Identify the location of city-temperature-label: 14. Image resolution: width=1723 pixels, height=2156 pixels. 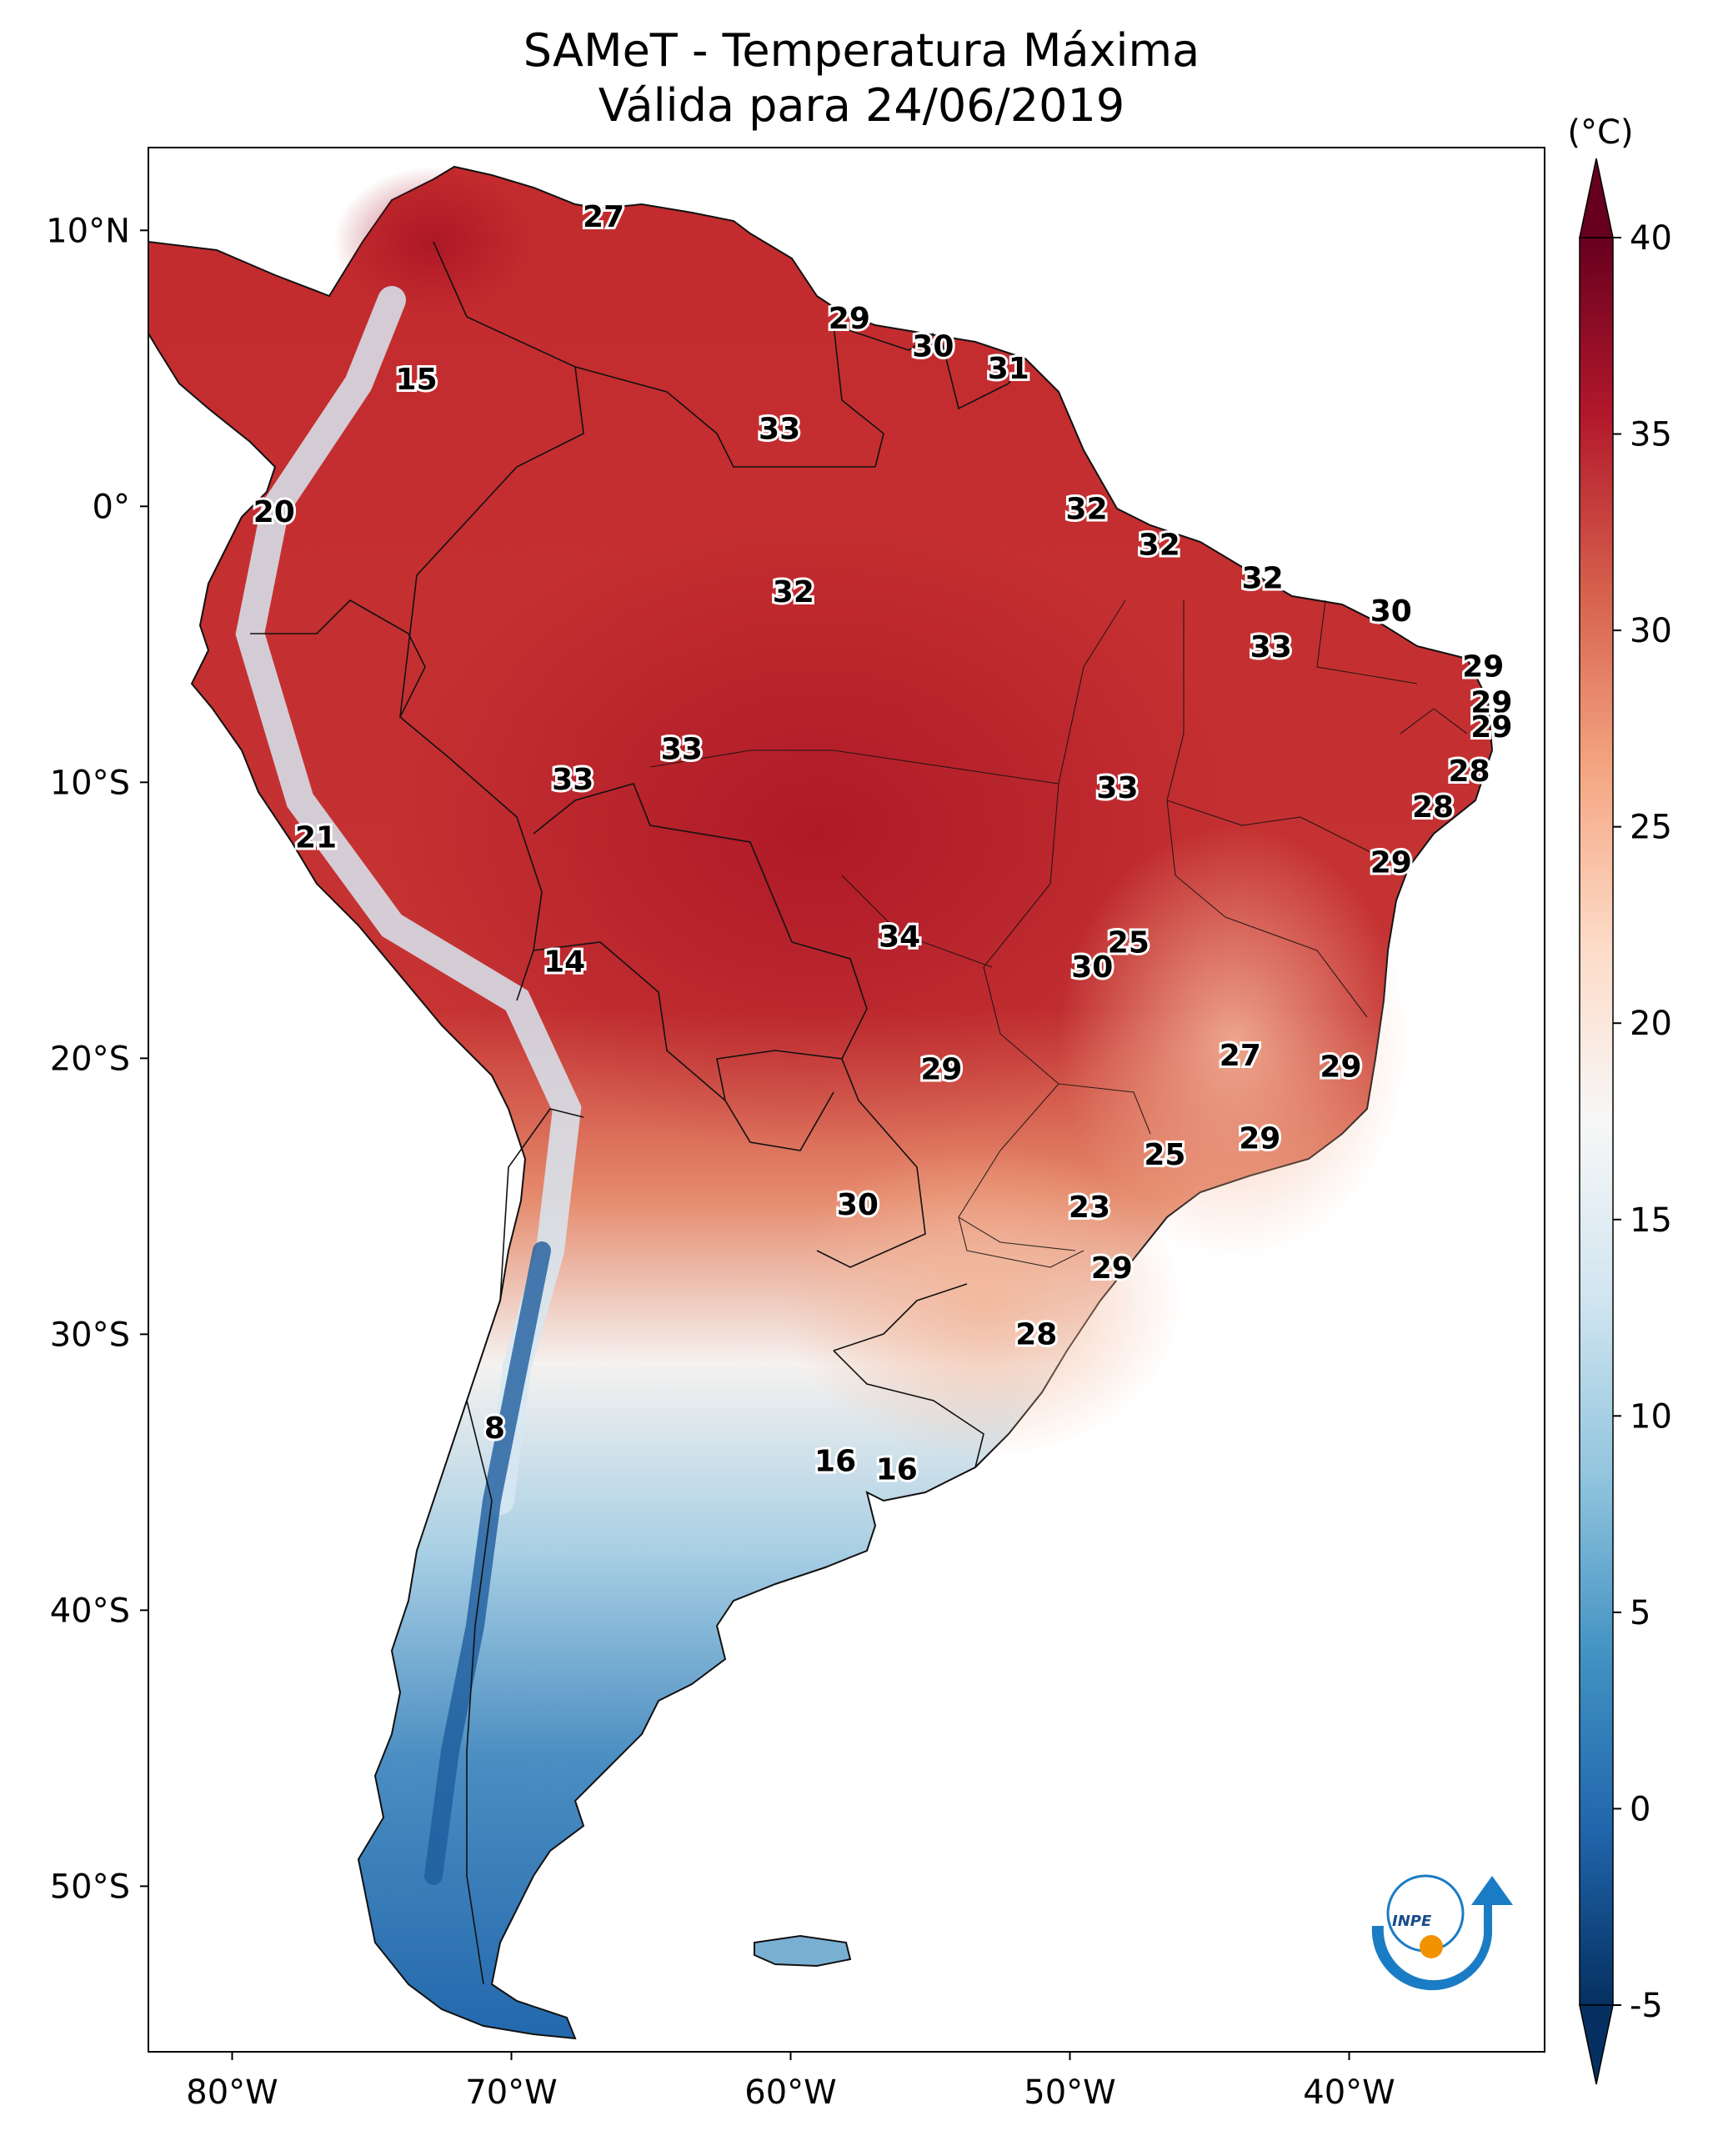
(564, 962).